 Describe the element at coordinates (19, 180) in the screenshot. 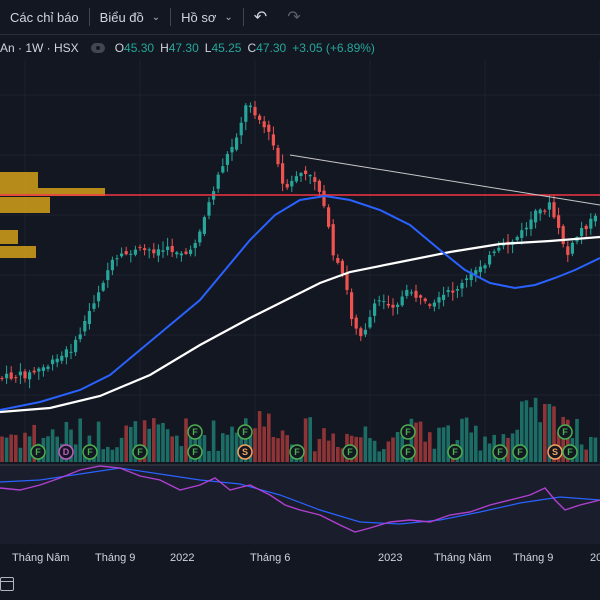

I see `volume-profile-bar` at that location.